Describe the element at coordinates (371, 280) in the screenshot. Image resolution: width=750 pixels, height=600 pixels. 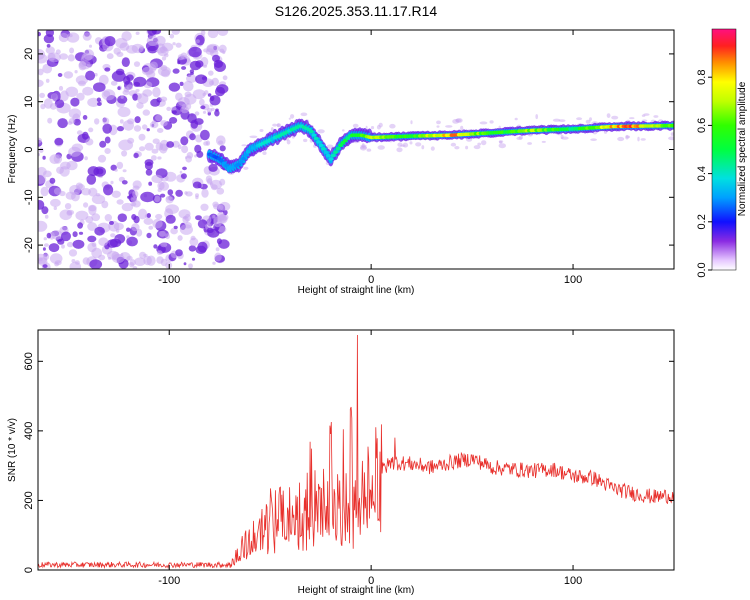
I see `x-tick-label: 0` at that location.